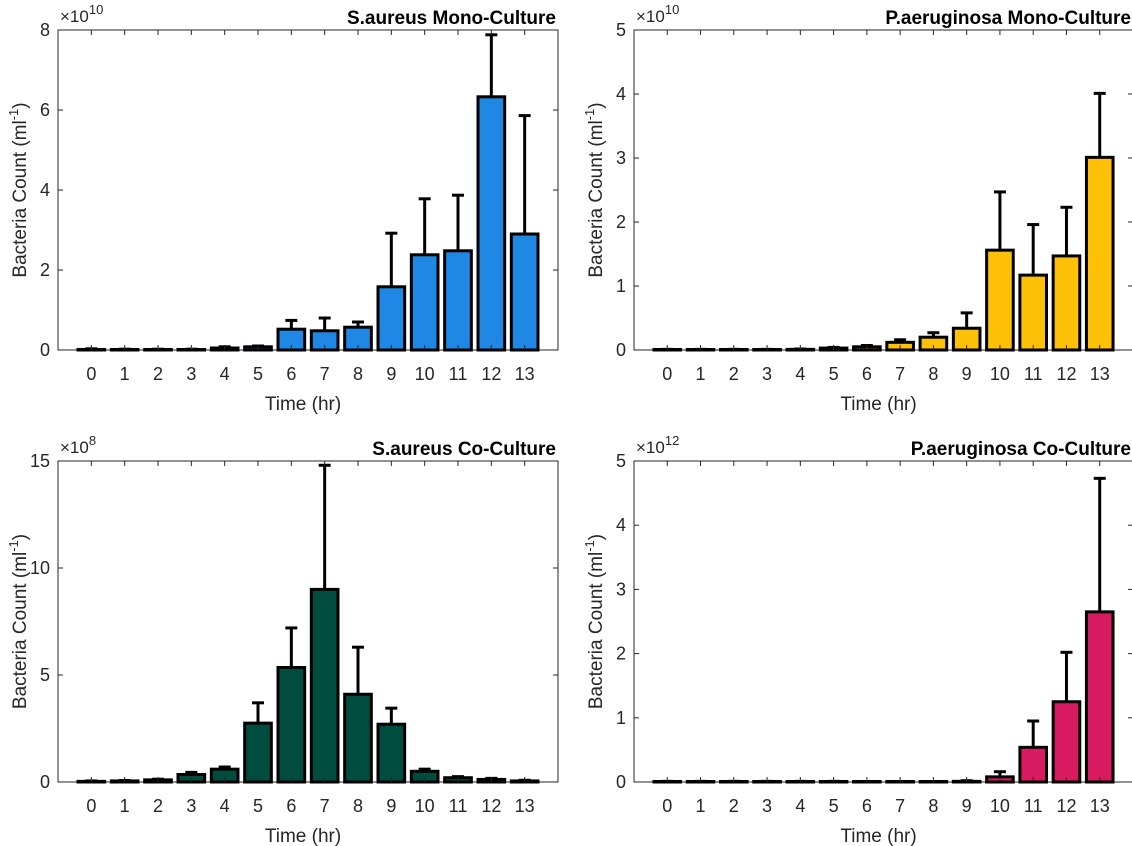 The height and width of the screenshot is (846, 1132). What do you see at coordinates (40, 568) in the screenshot?
I see `y-tick-label: 10` at bounding box center [40, 568].